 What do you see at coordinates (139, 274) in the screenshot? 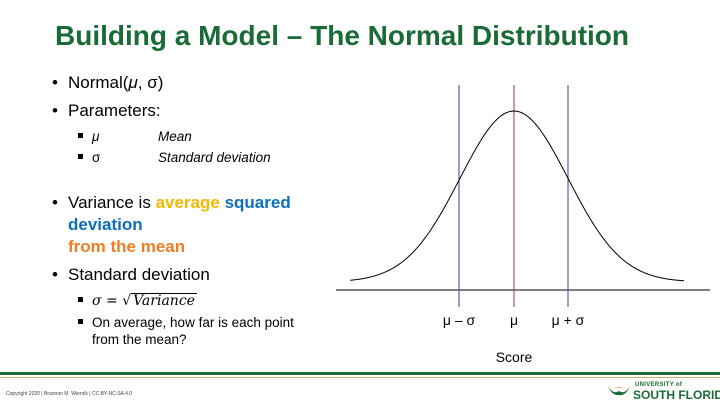
I see `std-dev-label: Standard deviation` at bounding box center [139, 274].